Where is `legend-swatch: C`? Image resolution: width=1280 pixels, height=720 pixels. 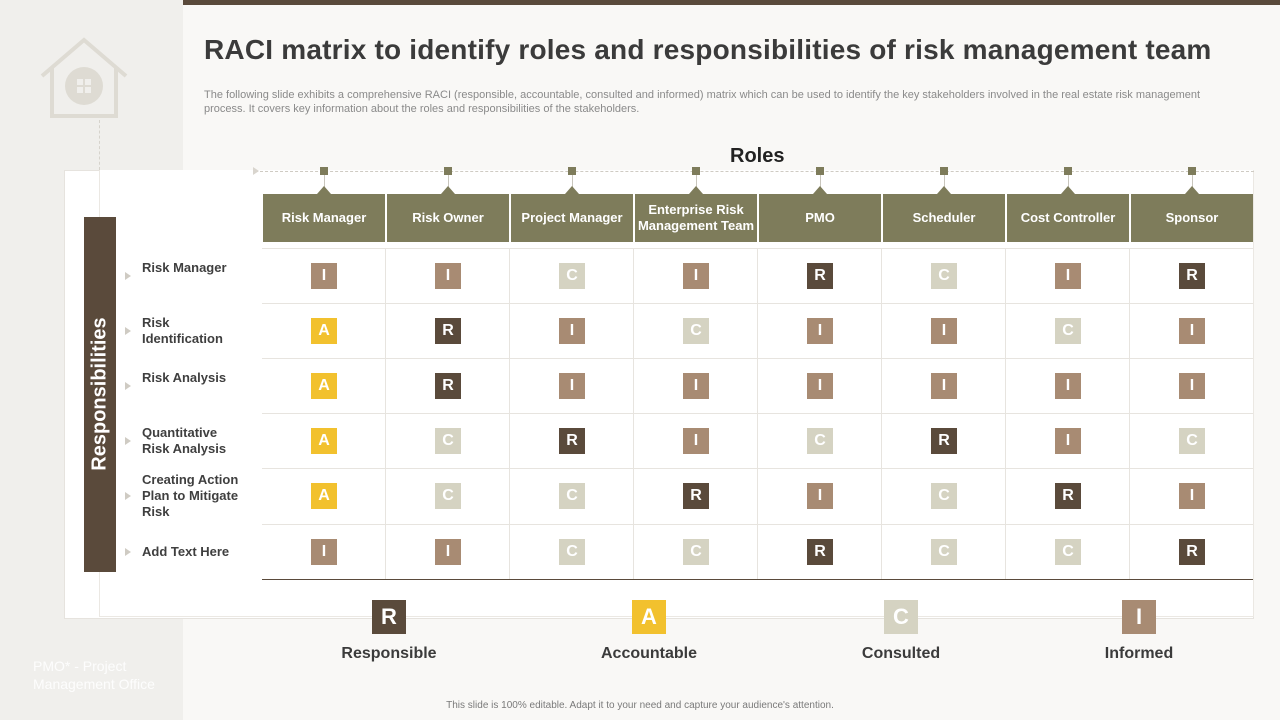
legend-swatch: C is located at coordinates (901, 617).